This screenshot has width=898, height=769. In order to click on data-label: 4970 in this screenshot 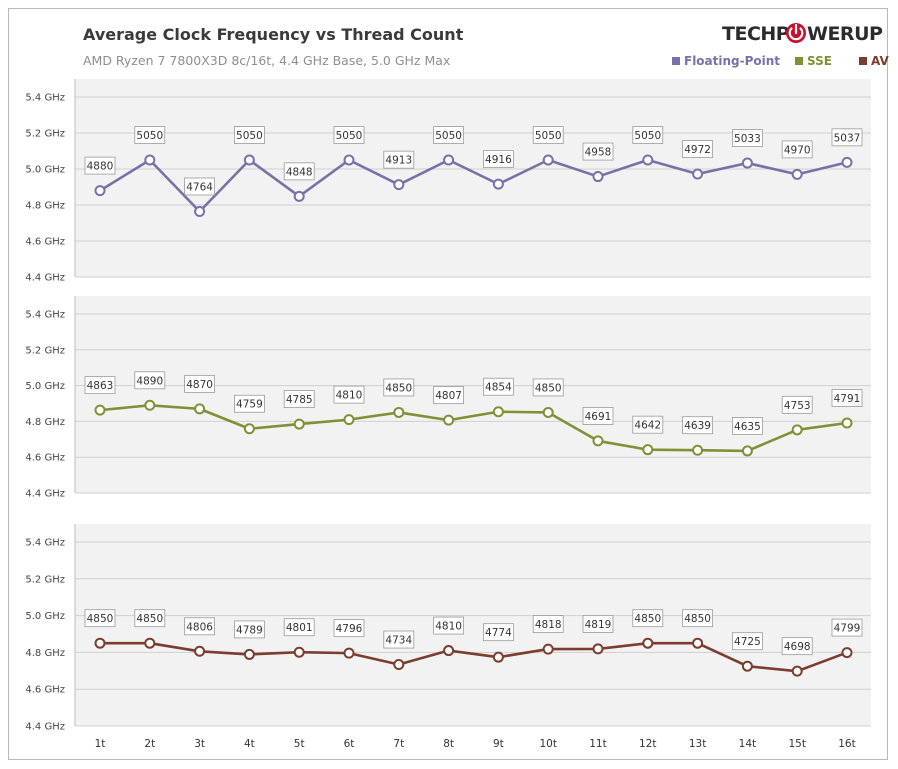, I will do `click(797, 150)`.